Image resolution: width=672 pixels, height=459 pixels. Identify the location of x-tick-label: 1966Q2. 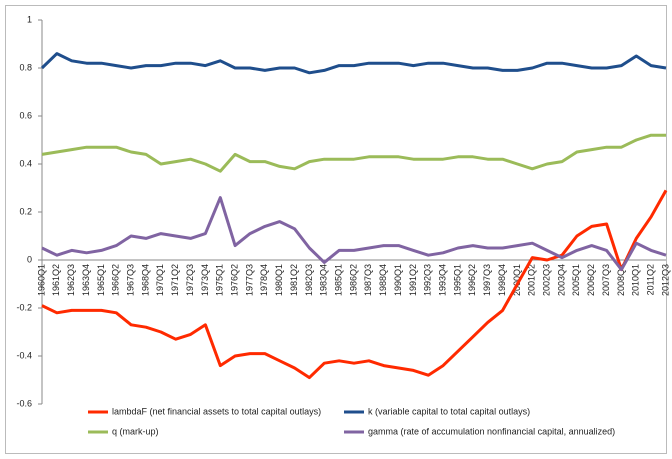
(116, 280).